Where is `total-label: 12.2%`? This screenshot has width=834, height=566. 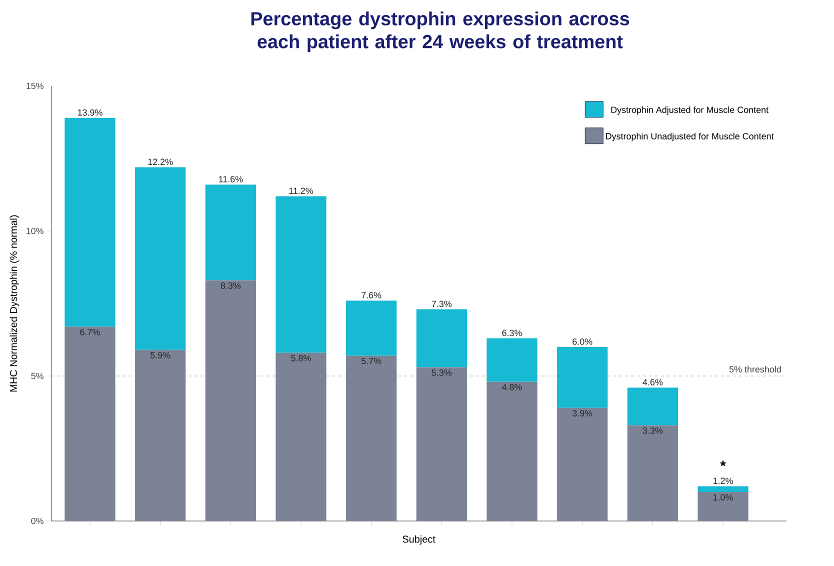 total-label: 12.2% is located at coordinates (160, 161).